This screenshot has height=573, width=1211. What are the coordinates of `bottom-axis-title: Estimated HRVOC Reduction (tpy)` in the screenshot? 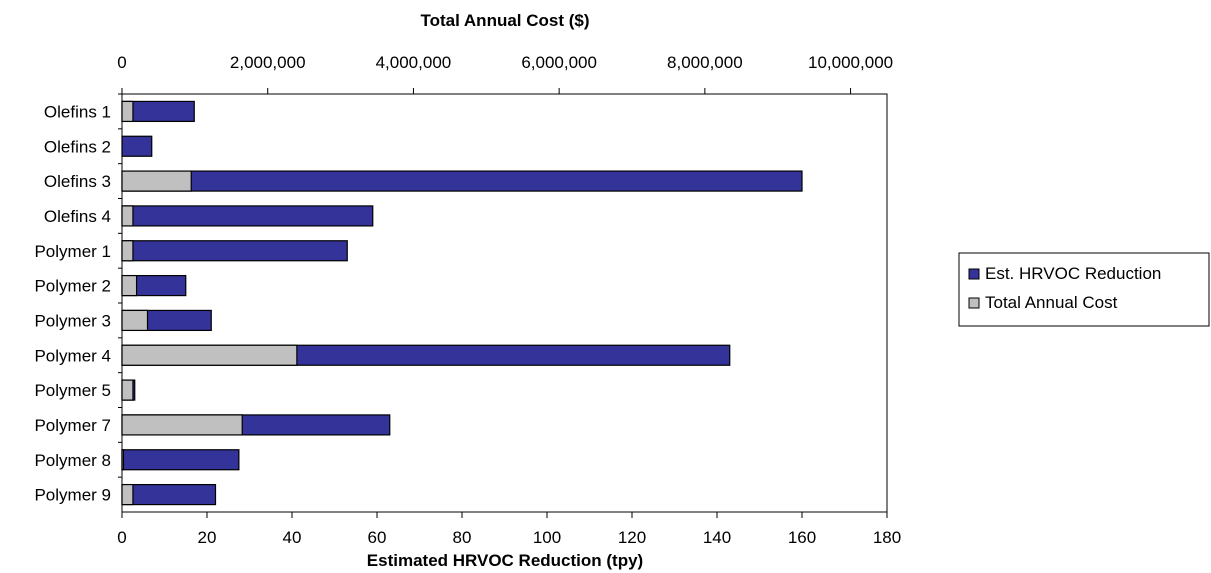 It's located at (505, 560).